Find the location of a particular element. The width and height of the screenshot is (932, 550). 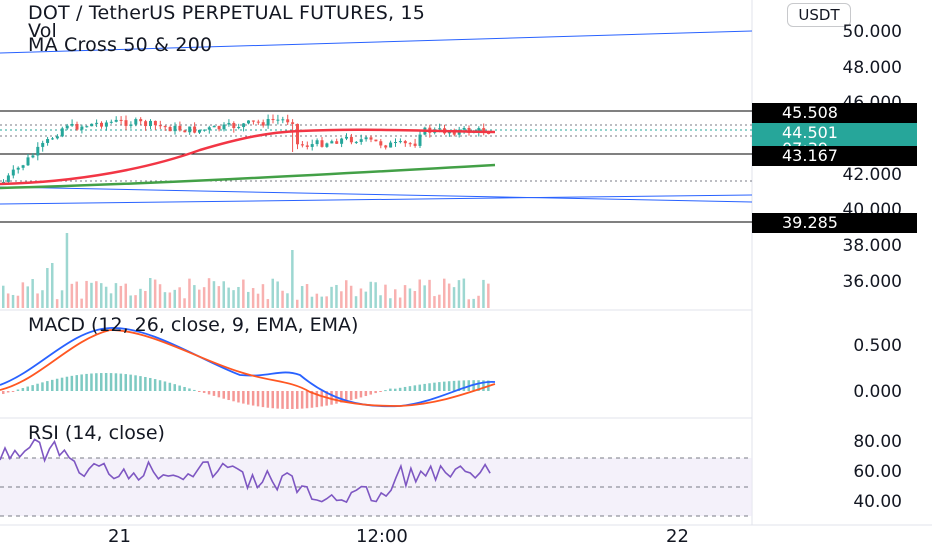

ma-cross-label: MA Cross 50 & 200 is located at coordinates (120, 45).